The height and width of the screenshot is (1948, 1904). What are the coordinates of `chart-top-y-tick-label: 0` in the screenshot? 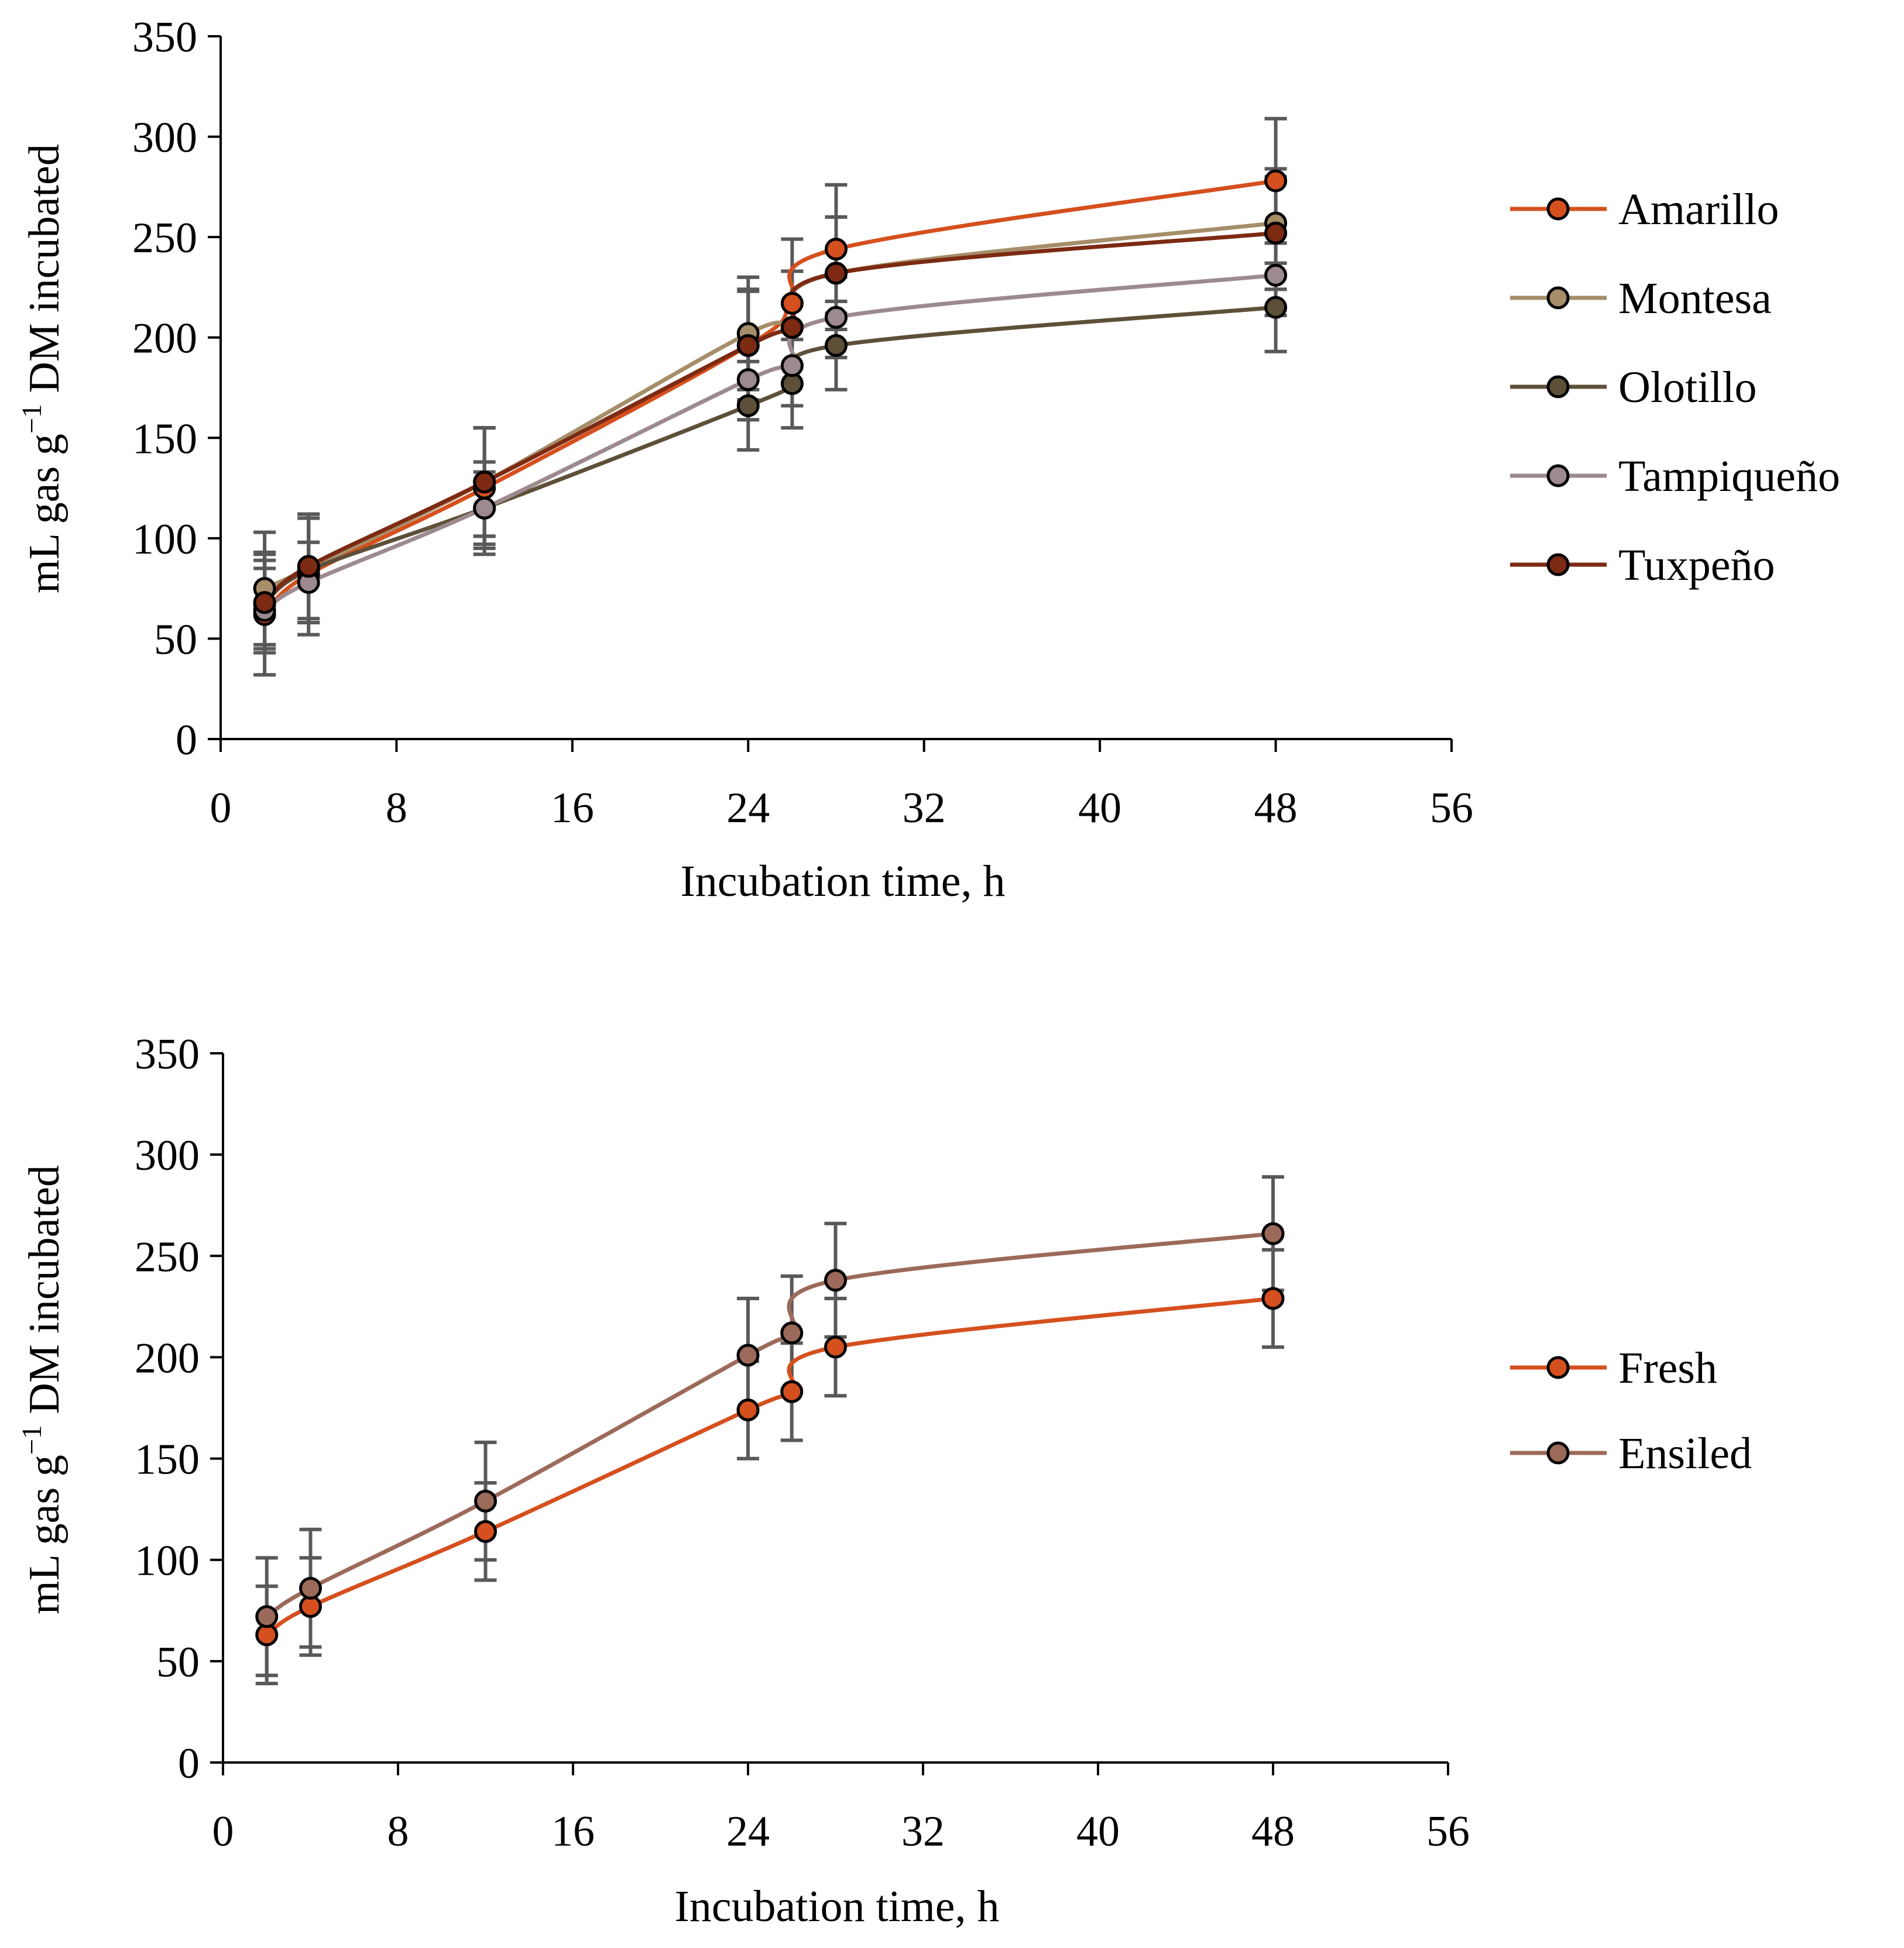 It's located at (186, 740).